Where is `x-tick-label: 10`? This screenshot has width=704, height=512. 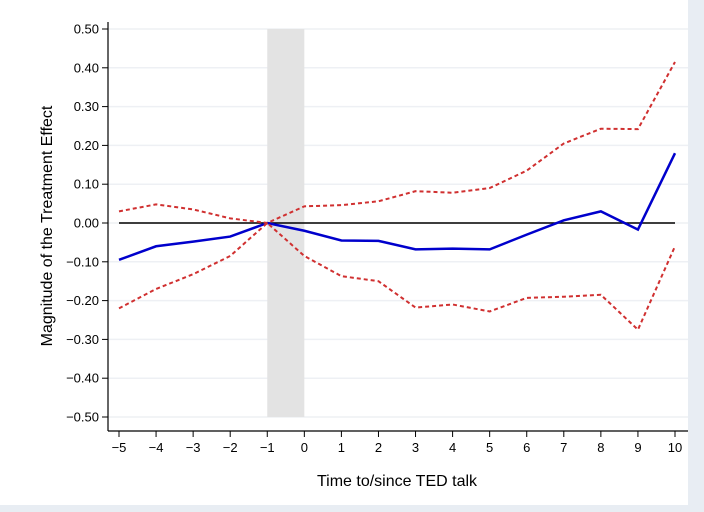
x-tick-label: 10 is located at coordinates (675, 447).